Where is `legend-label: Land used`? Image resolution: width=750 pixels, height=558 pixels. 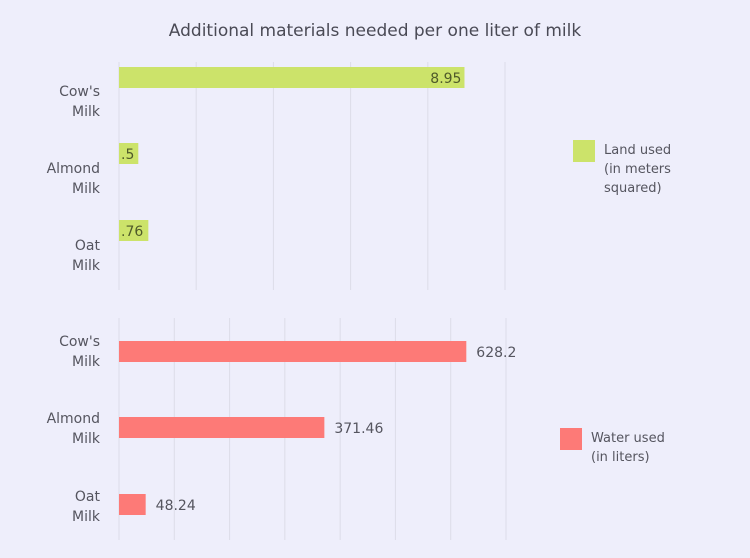 legend-label: Land used is located at coordinates (637, 150).